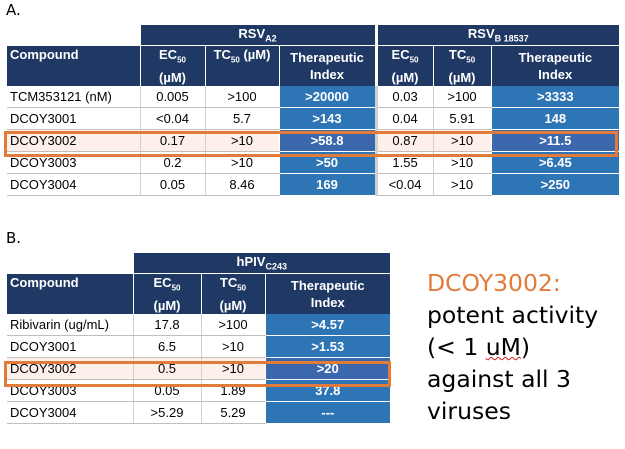 The image size is (625, 449). I want to click on ti-cell-b: >11.5, so click(555, 140).